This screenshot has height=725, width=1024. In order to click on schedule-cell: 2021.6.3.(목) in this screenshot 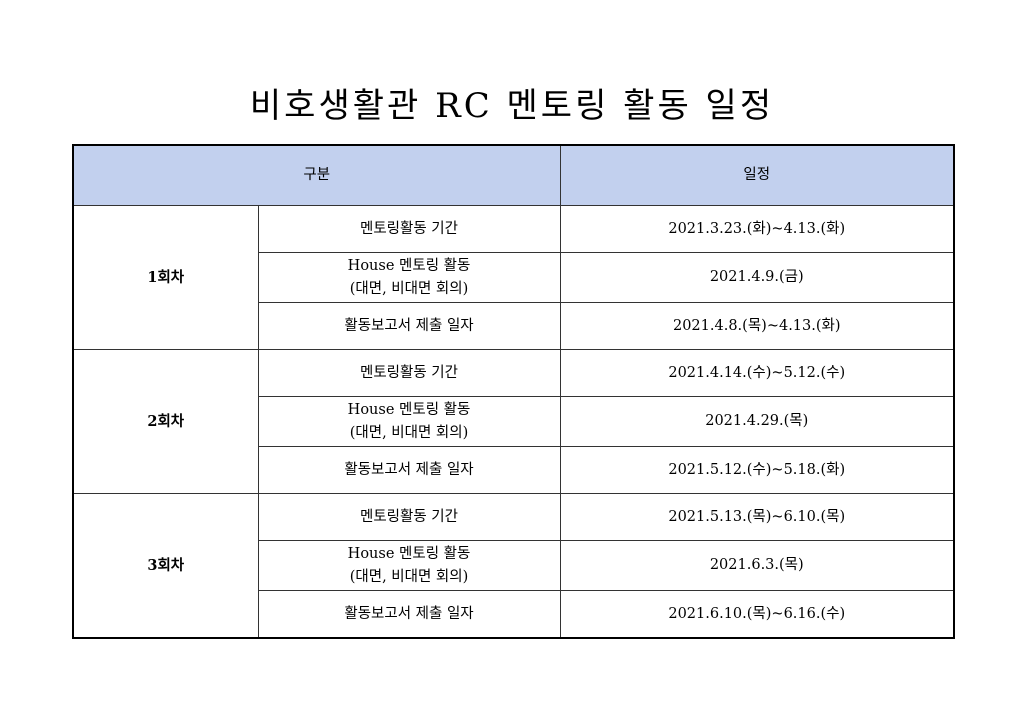, I will do `click(757, 565)`.